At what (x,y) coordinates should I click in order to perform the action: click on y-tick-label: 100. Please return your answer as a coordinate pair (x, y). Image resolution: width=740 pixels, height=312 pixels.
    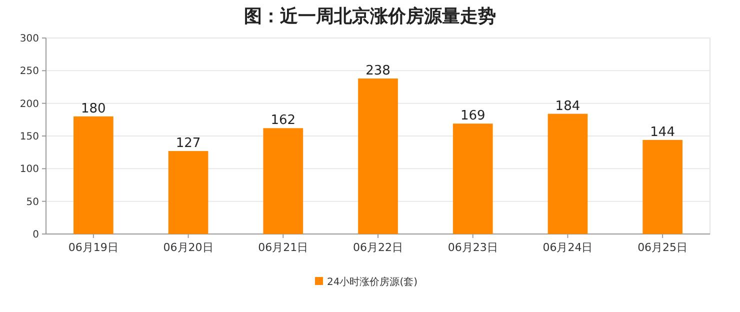
    Looking at the image, I should click on (29, 170).